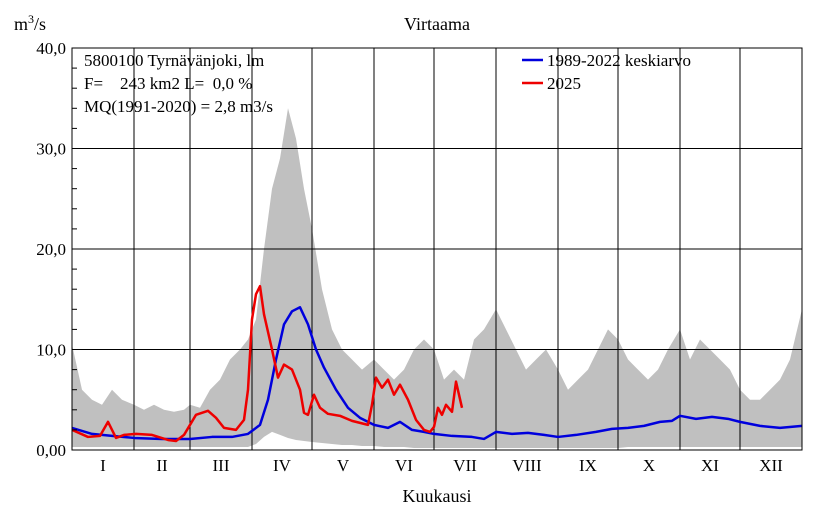 The height and width of the screenshot is (520, 840). I want to click on month-label: VI, so click(404, 465).